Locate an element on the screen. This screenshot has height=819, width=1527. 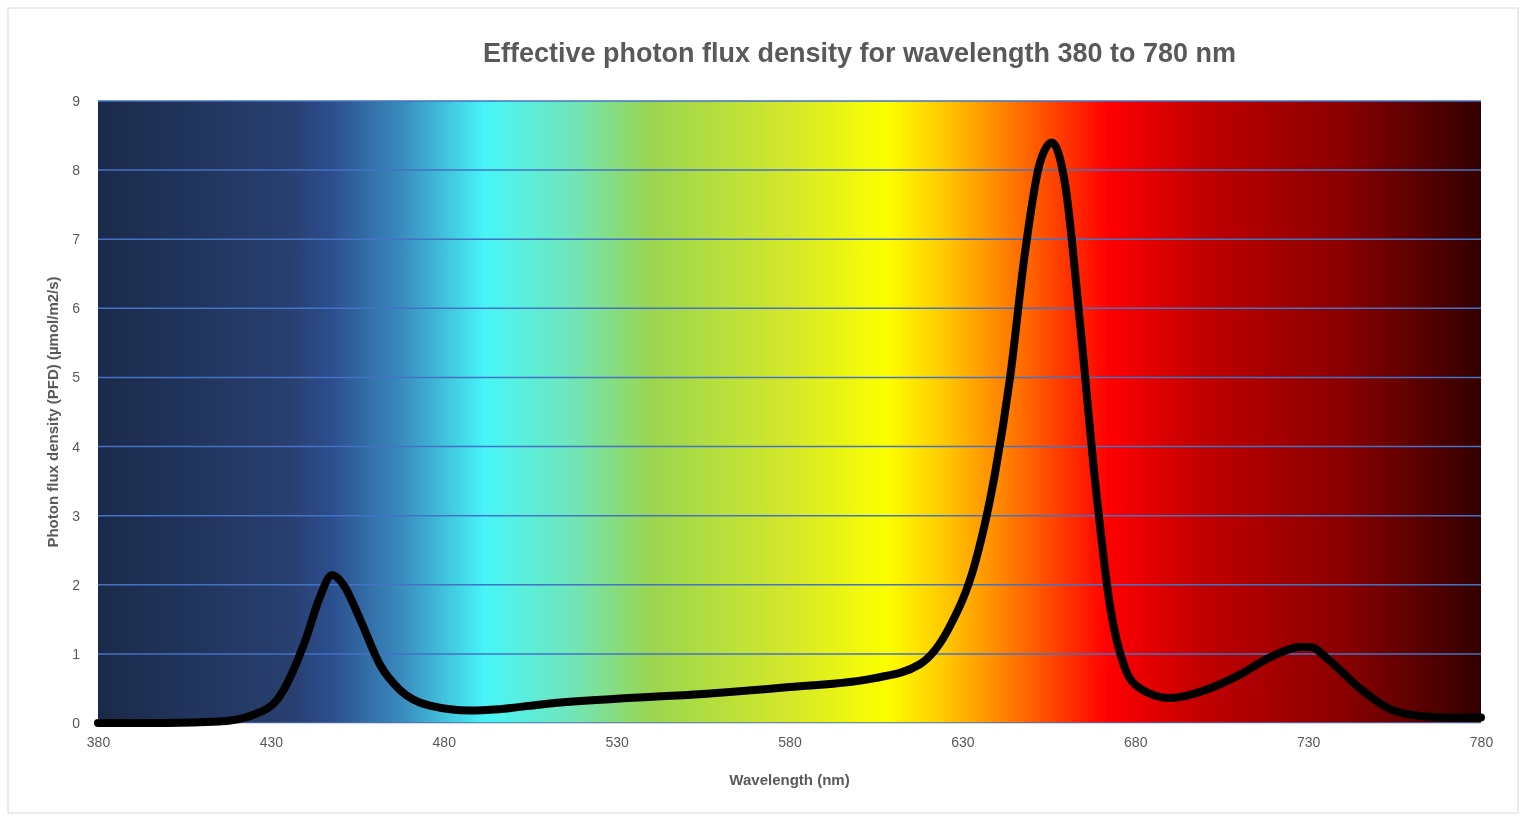
y-tick-label: 8 is located at coordinates (76, 170).